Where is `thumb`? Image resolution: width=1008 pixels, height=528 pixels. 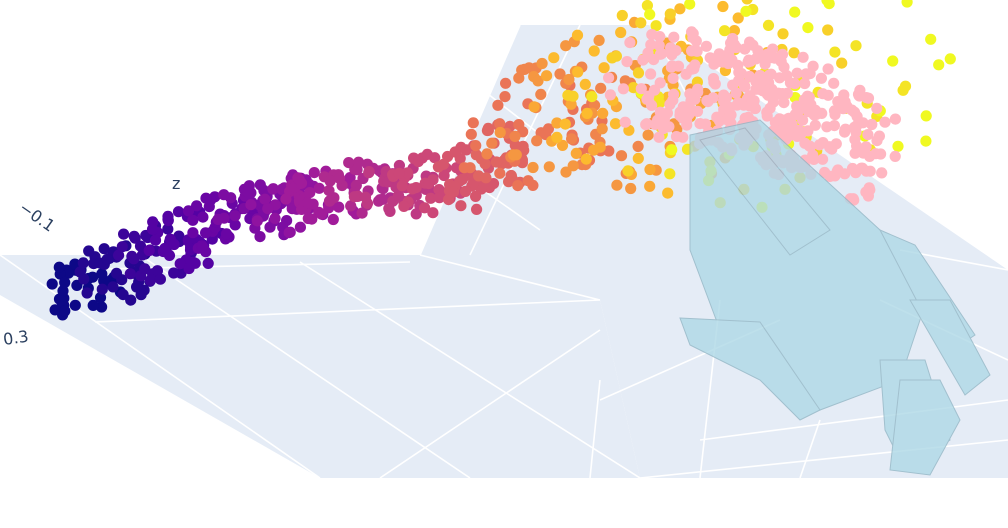
thumb is located at coordinates (750, 369).